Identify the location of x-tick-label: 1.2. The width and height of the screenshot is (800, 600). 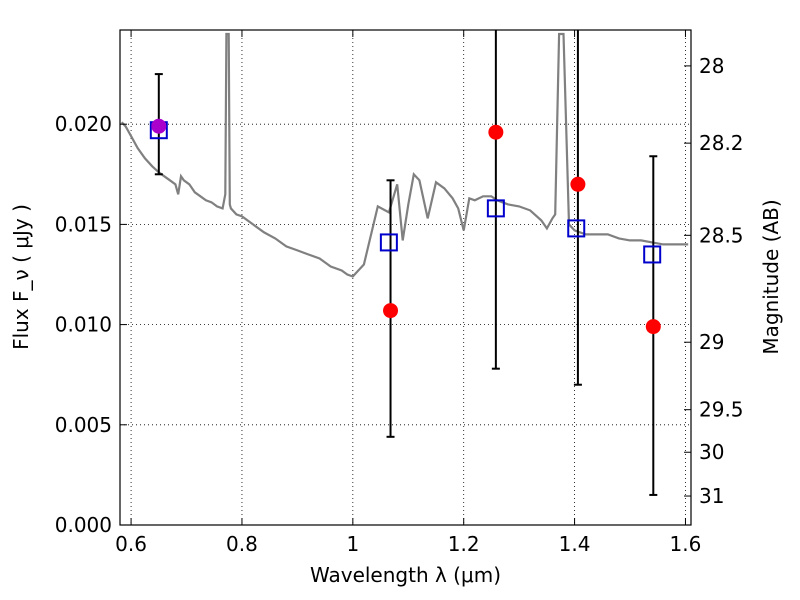
(464, 544).